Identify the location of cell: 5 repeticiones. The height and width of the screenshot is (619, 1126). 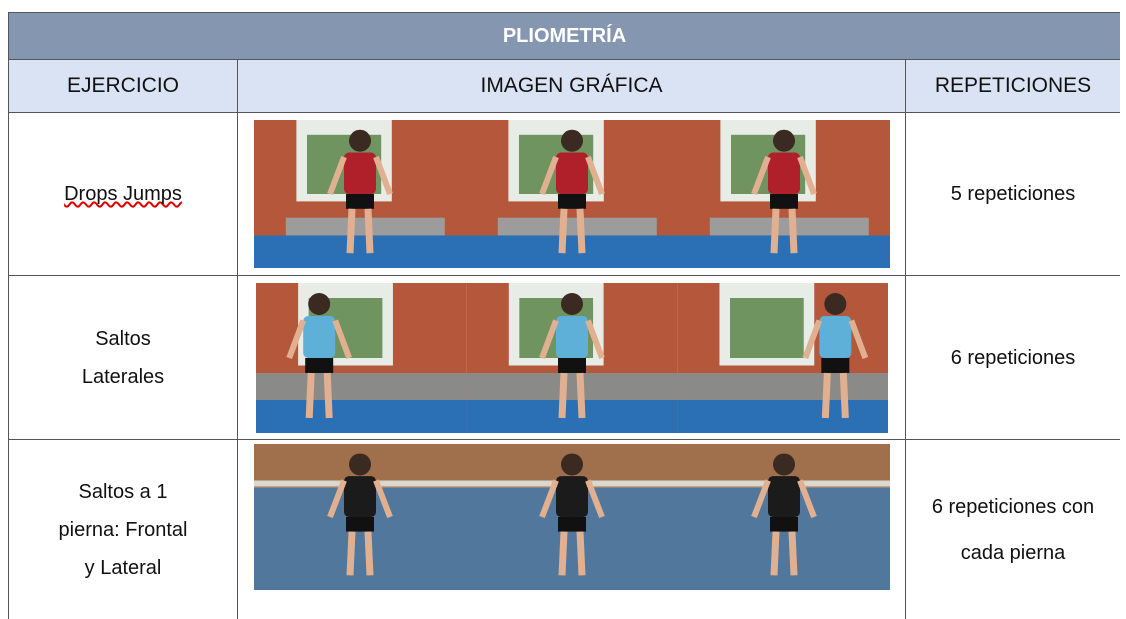
(1012, 194).